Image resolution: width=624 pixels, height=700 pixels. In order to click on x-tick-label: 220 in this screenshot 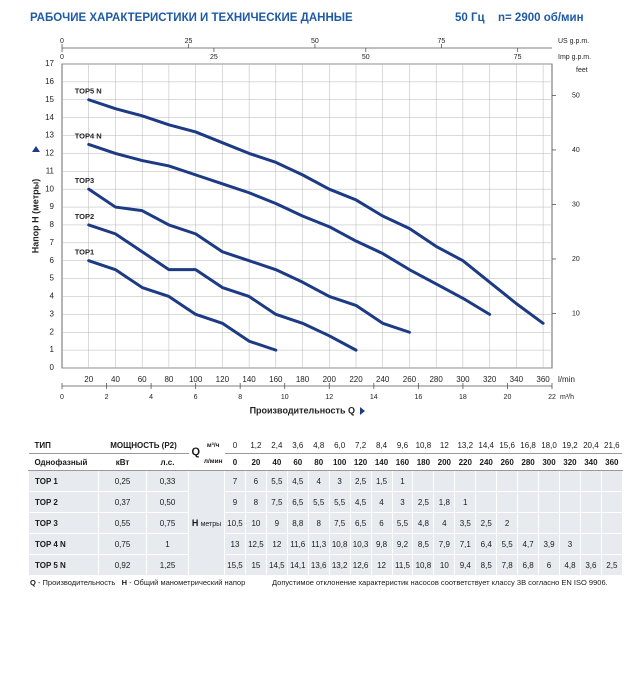, I will do `click(356, 379)`.